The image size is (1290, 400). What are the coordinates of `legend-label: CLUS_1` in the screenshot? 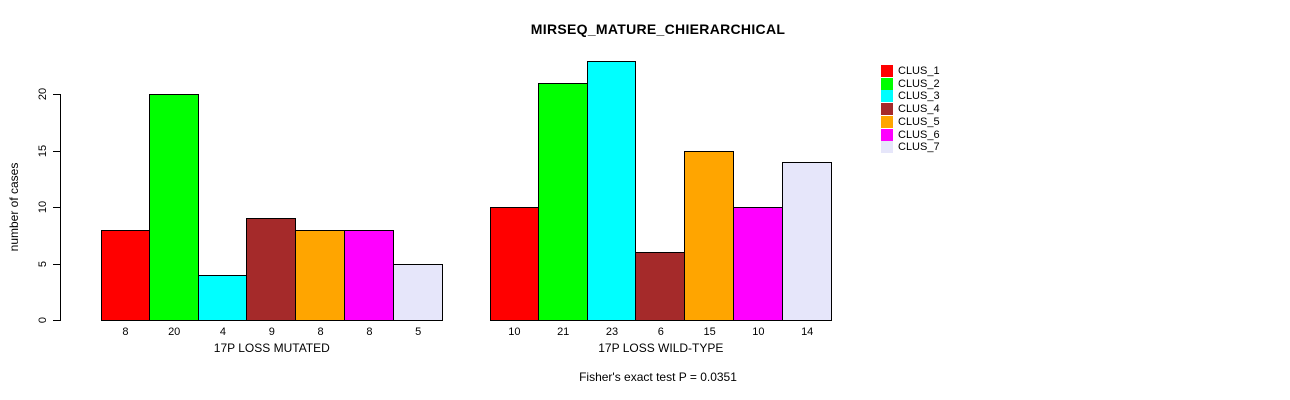 It's located at (919, 71).